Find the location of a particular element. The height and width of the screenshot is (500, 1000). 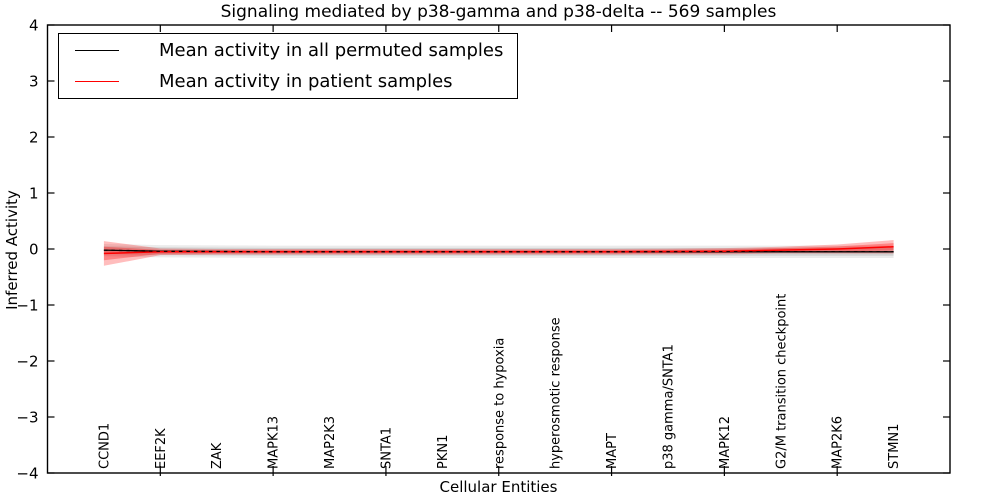

x-category-label: MAP2K3 is located at coordinates (330, 442).